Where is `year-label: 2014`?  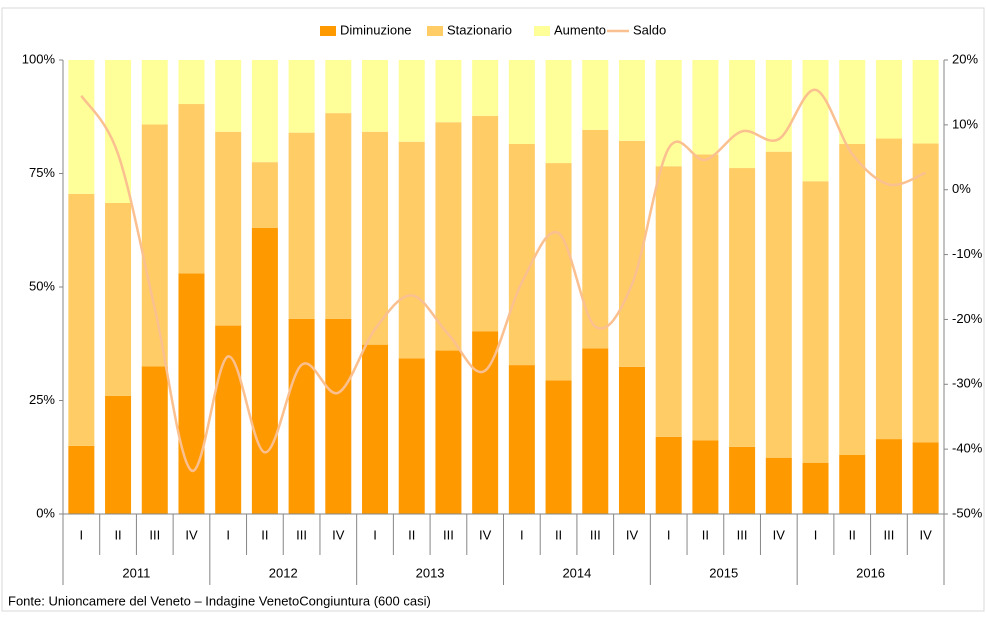
year-label: 2014 is located at coordinates (576, 572).